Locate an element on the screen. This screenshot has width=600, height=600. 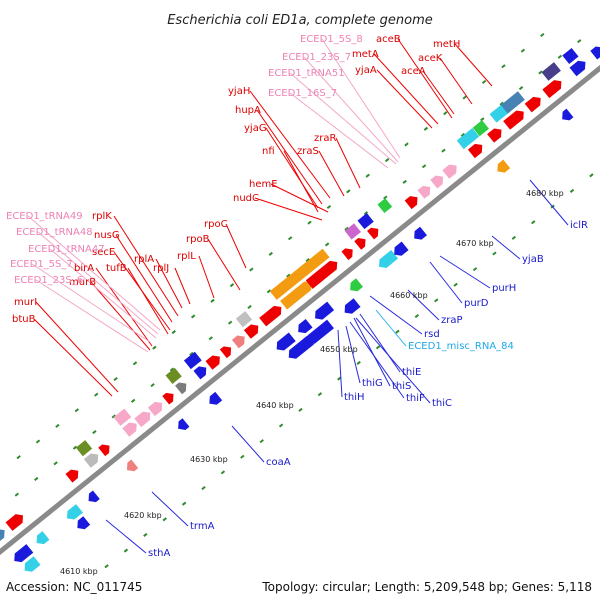
label-yjaa: yjaA is located at coordinates (366, 70).